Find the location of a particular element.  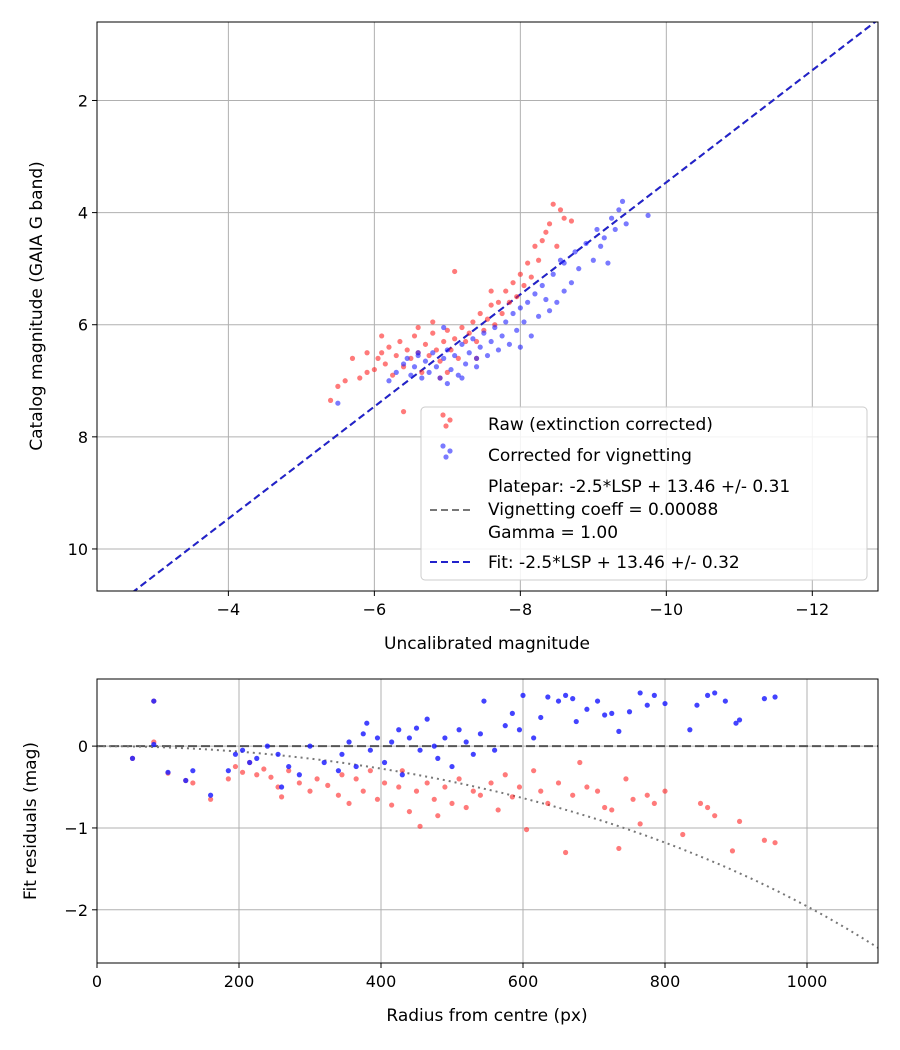

x-tick-label: 600 is located at coordinates (523, 981).